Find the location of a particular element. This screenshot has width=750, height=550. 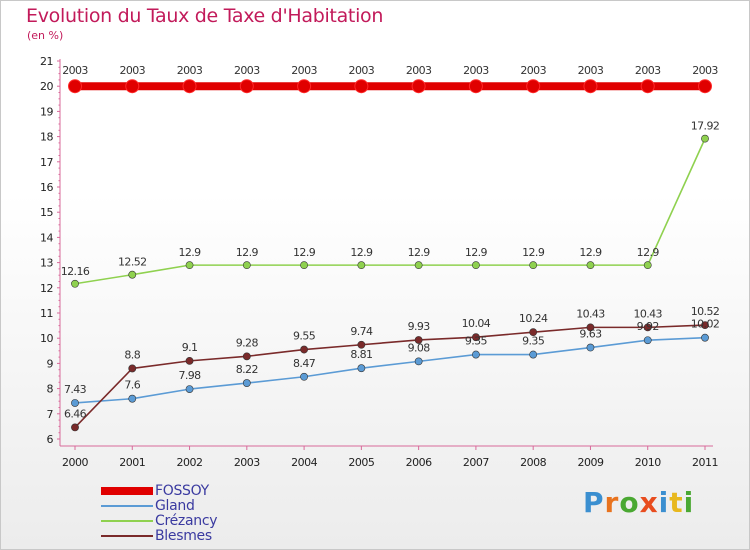

y-tick-label: 9 is located at coordinates (50, 363).